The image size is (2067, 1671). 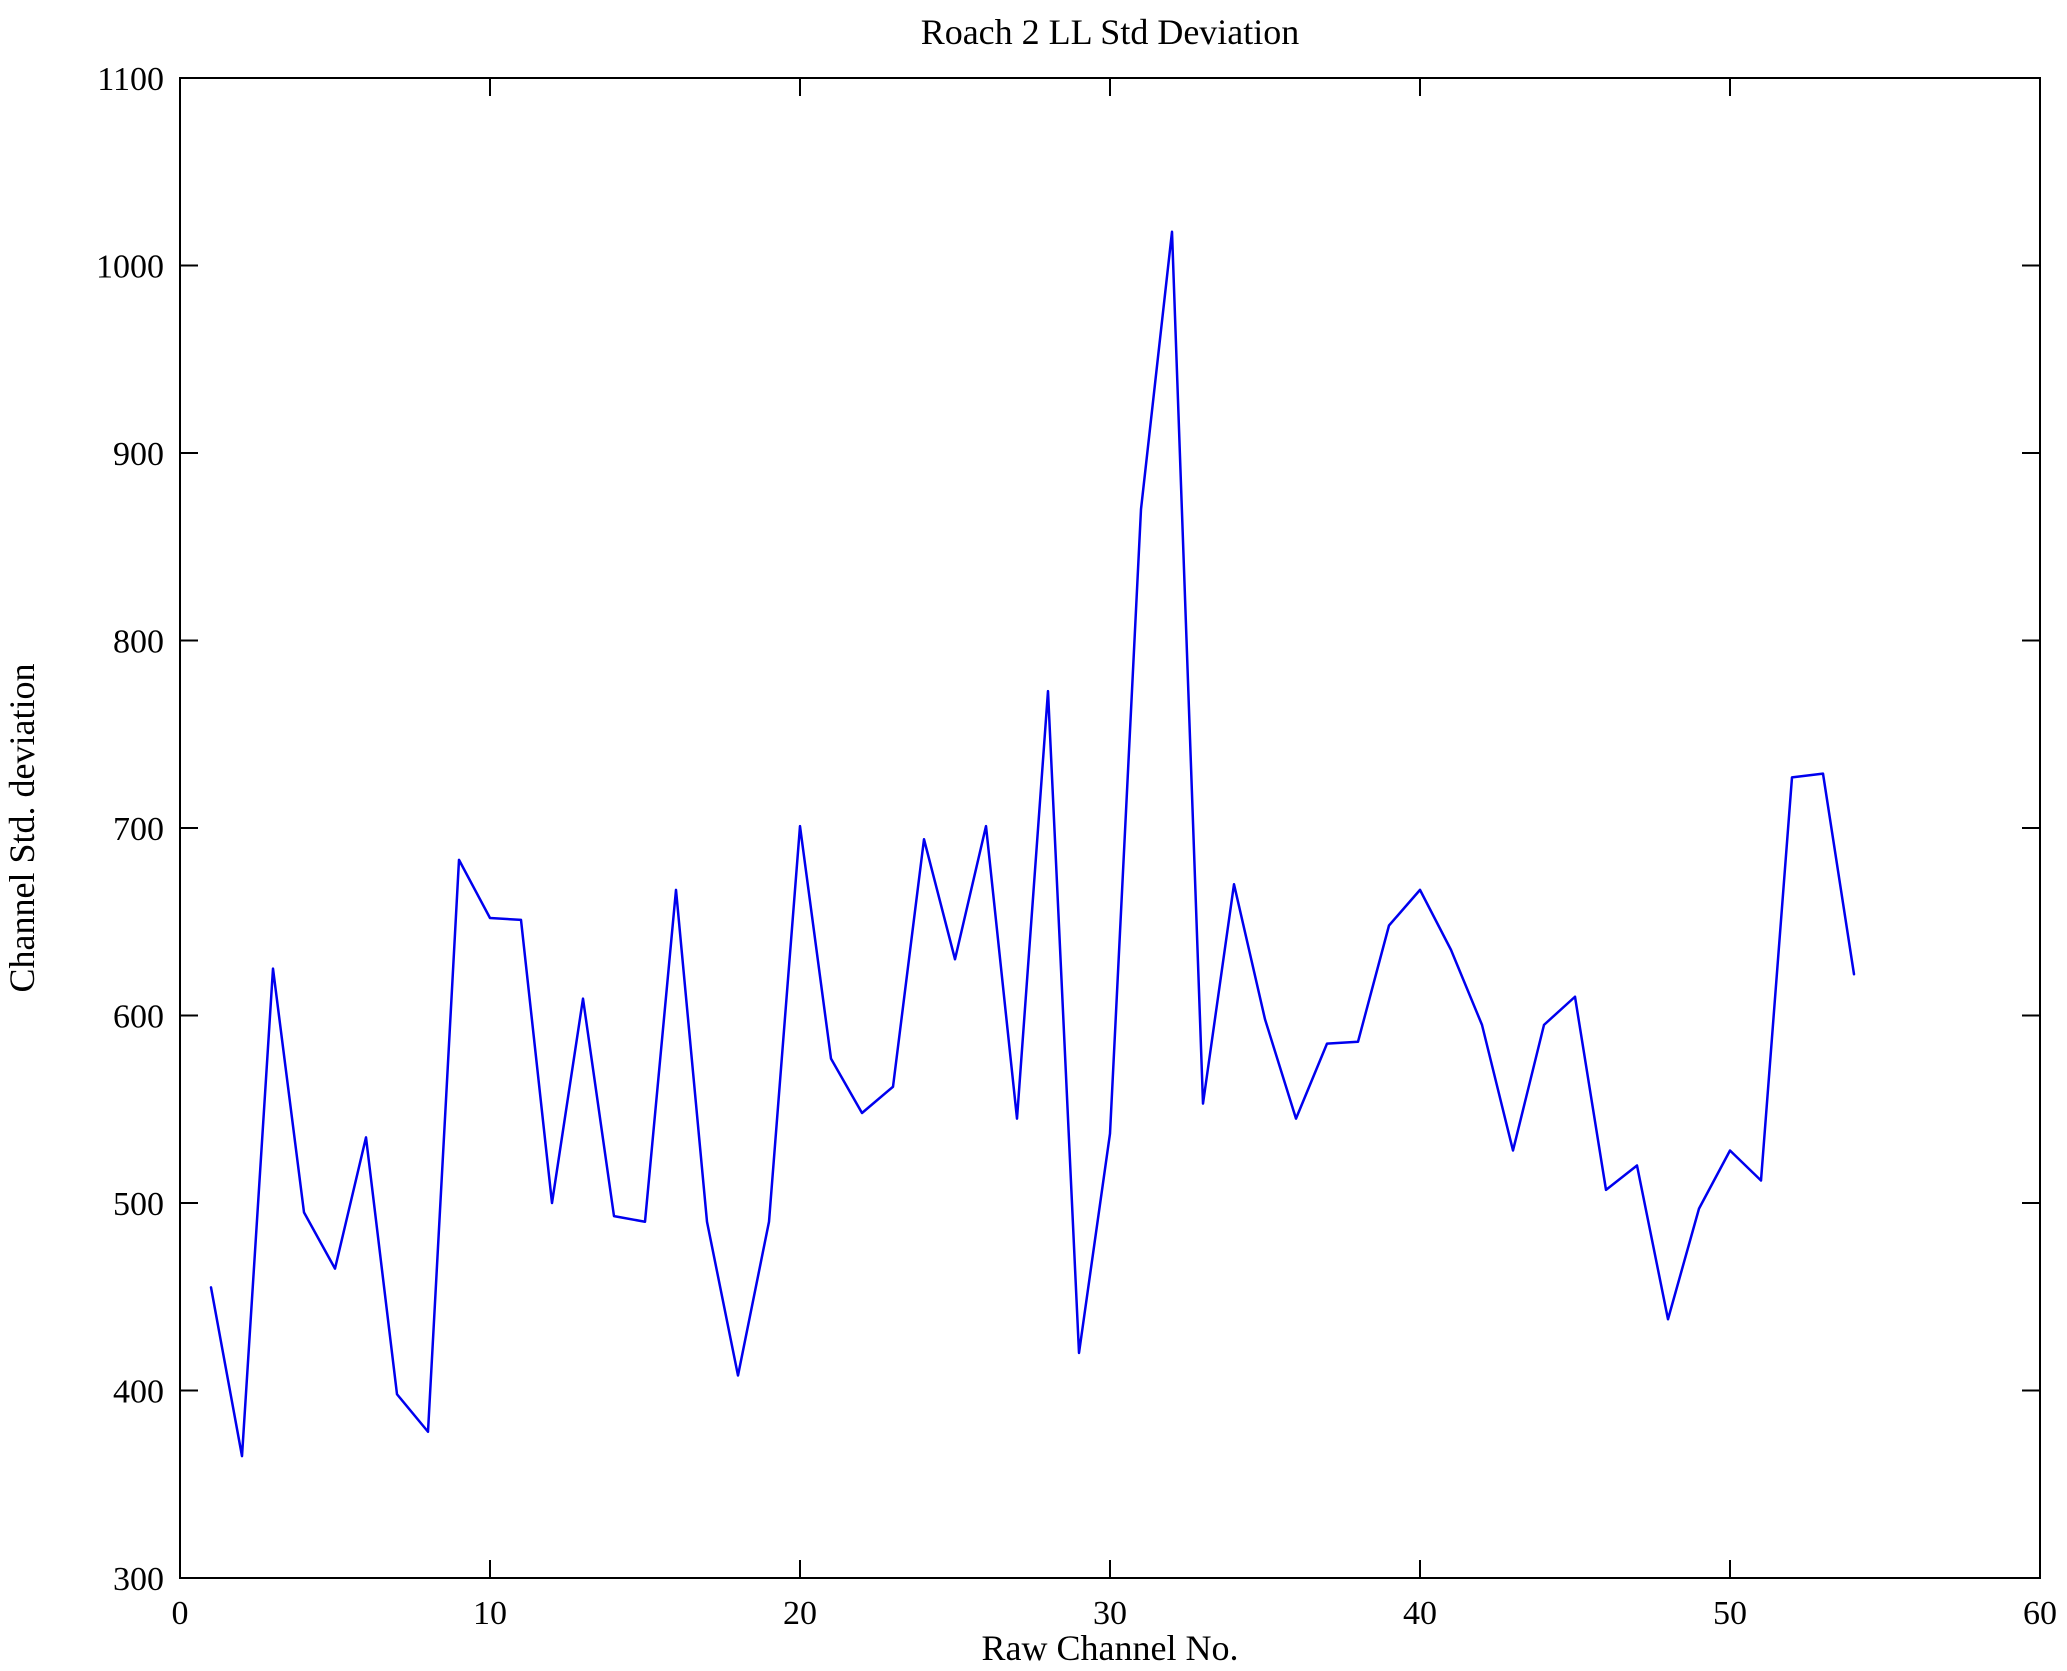 What do you see at coordinates (800, 1613) in the screenshot?
I see `x-tick-label: 20` at bounding box center [800, 1613].